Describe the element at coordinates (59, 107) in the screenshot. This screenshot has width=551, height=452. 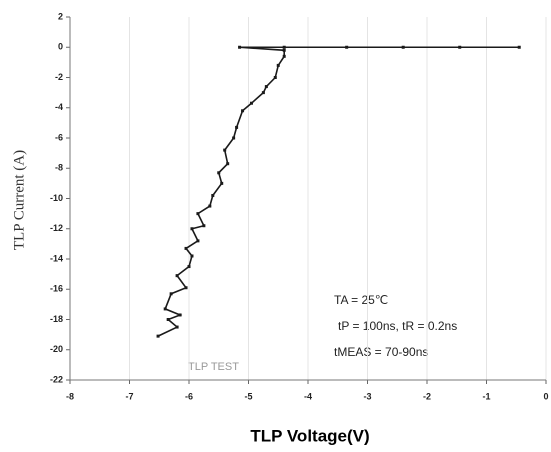
I see `y-tick-label: -4` at that location.